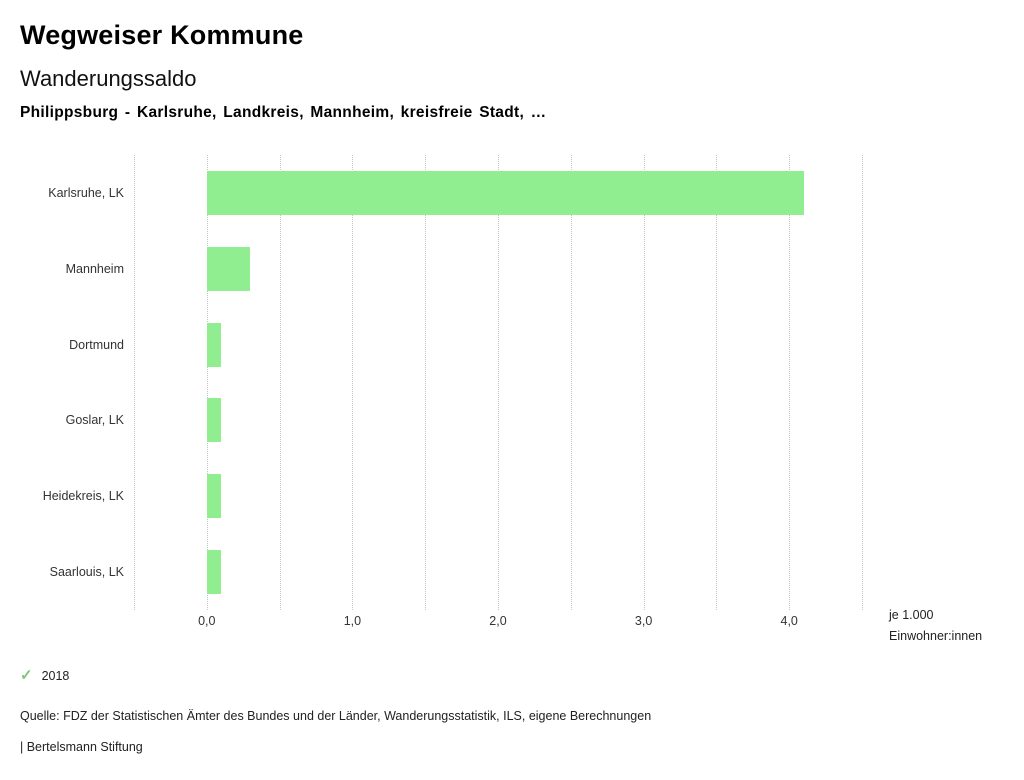 The height and width of the screenshot is (780, 1024). What do you see at coordinates (81, 747) in the screenshot?
I see `brand-text: | Bertelsmann Stiftung` at bounding box center [81, 747].